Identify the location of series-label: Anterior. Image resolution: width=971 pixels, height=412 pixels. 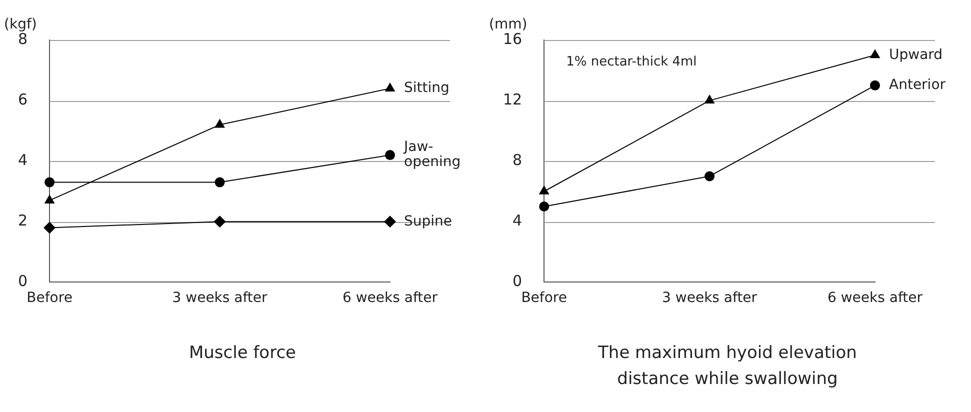
(917, 85).